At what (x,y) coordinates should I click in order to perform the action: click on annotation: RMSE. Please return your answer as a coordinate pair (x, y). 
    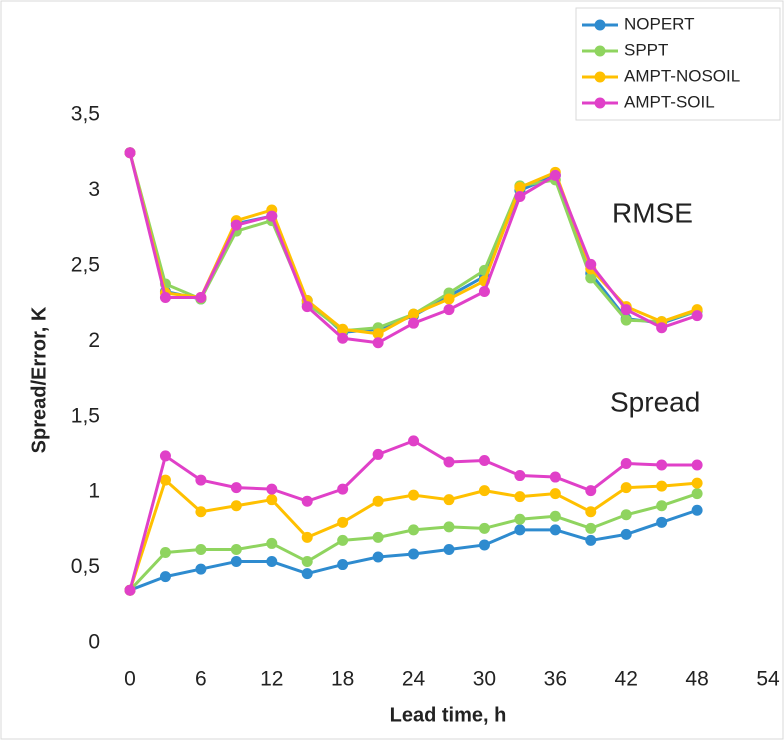
    Looking at the image, I should click on (652, 212).